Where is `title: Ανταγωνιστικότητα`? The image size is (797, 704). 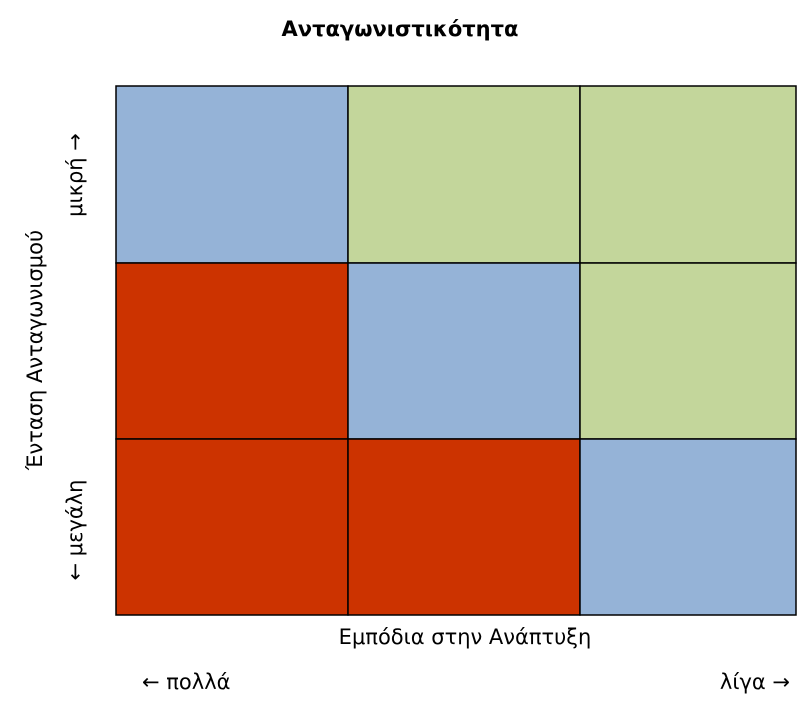
title: Ανταγωνιστικότητα is located at coordinates (400, 29).